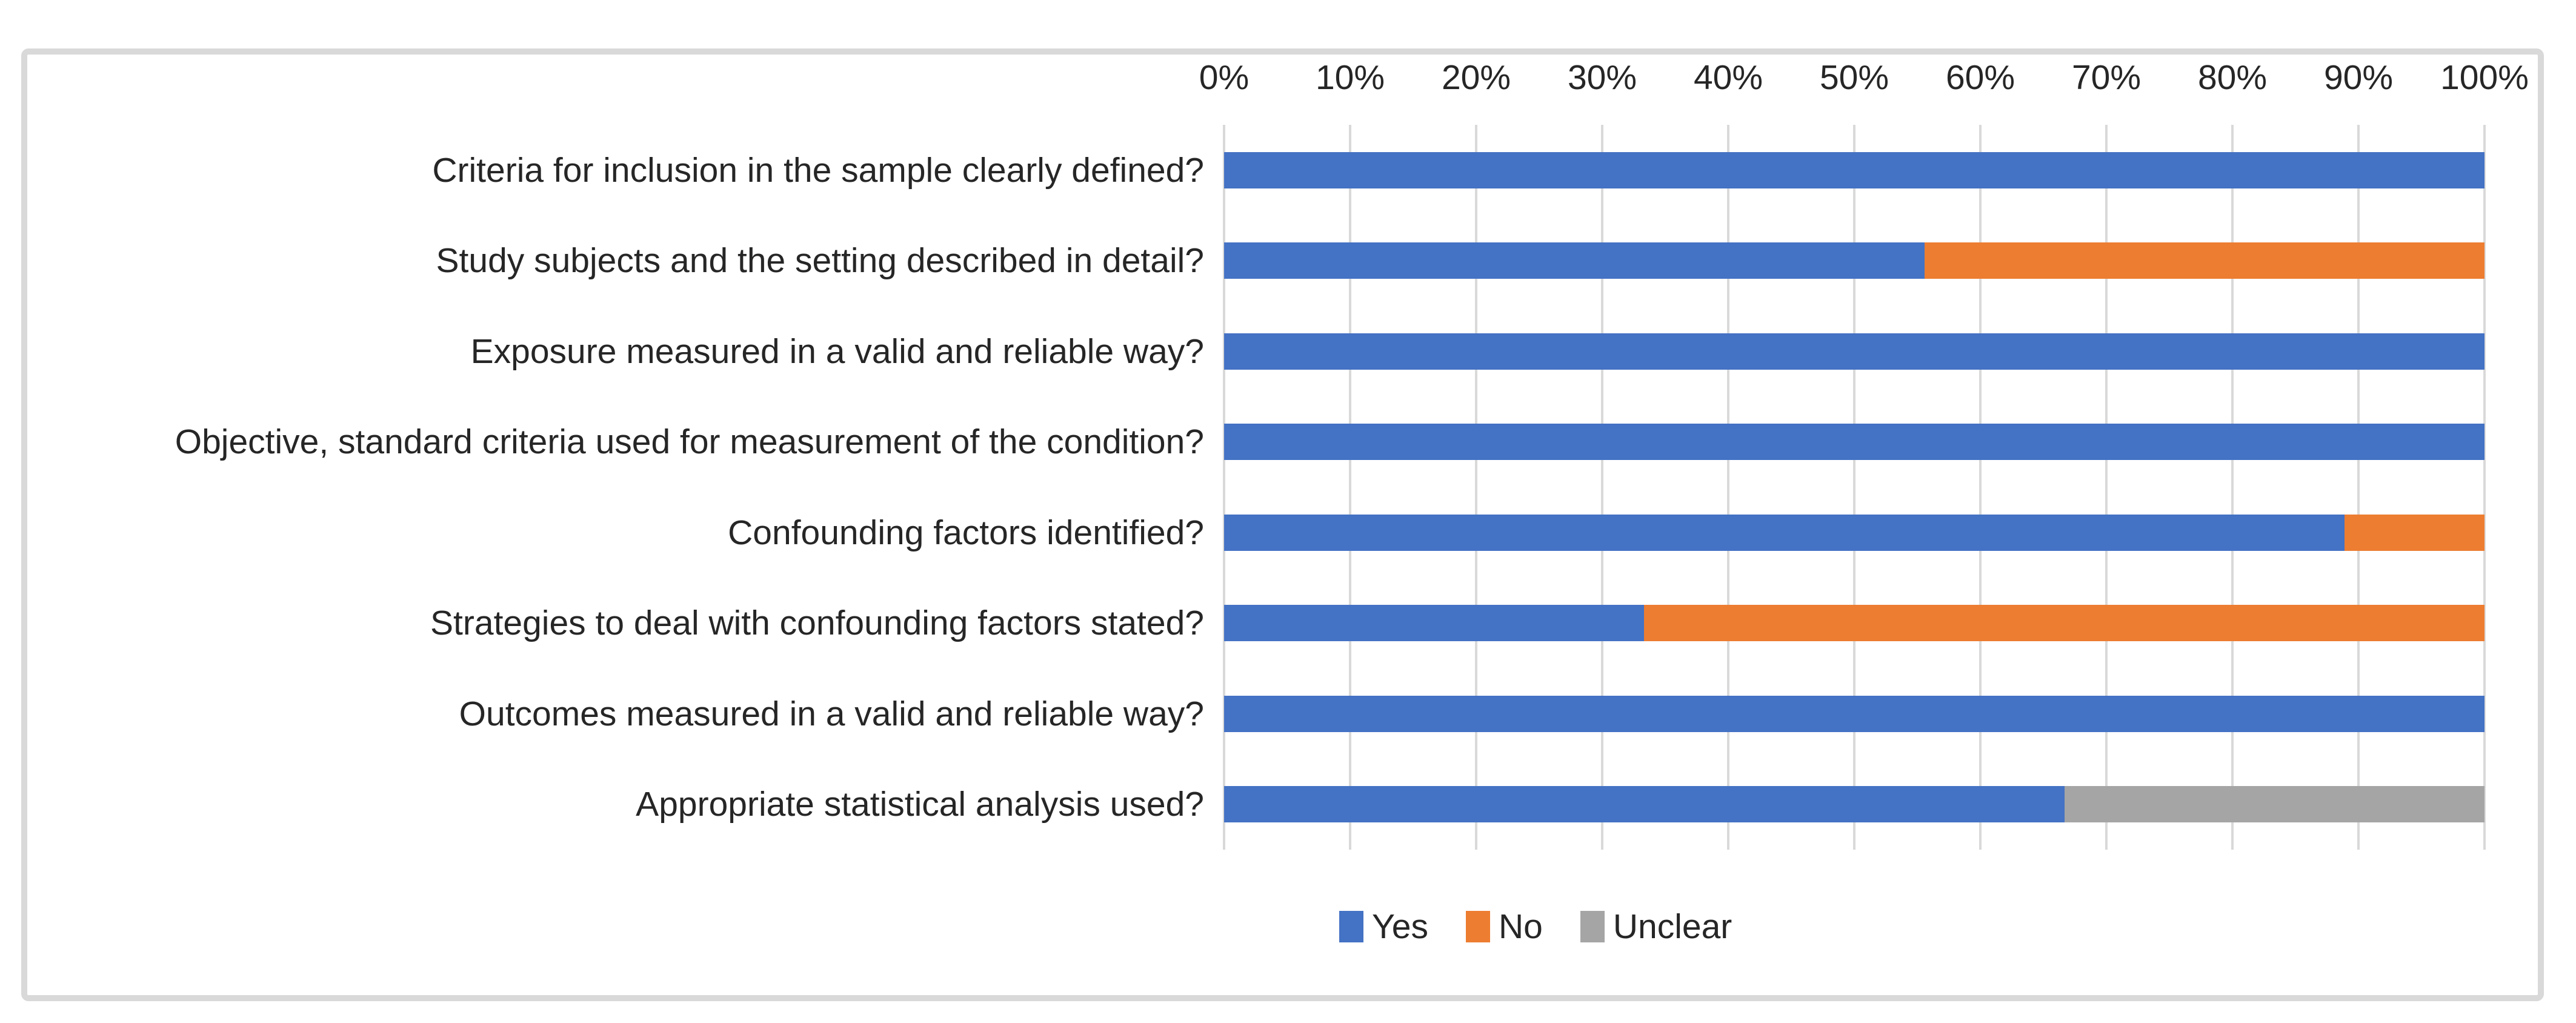  What do you see at coordinates (1980, 78) in the screenshot?
I see `axis-tick-label: 60%` at bounding box center [1980, 78].